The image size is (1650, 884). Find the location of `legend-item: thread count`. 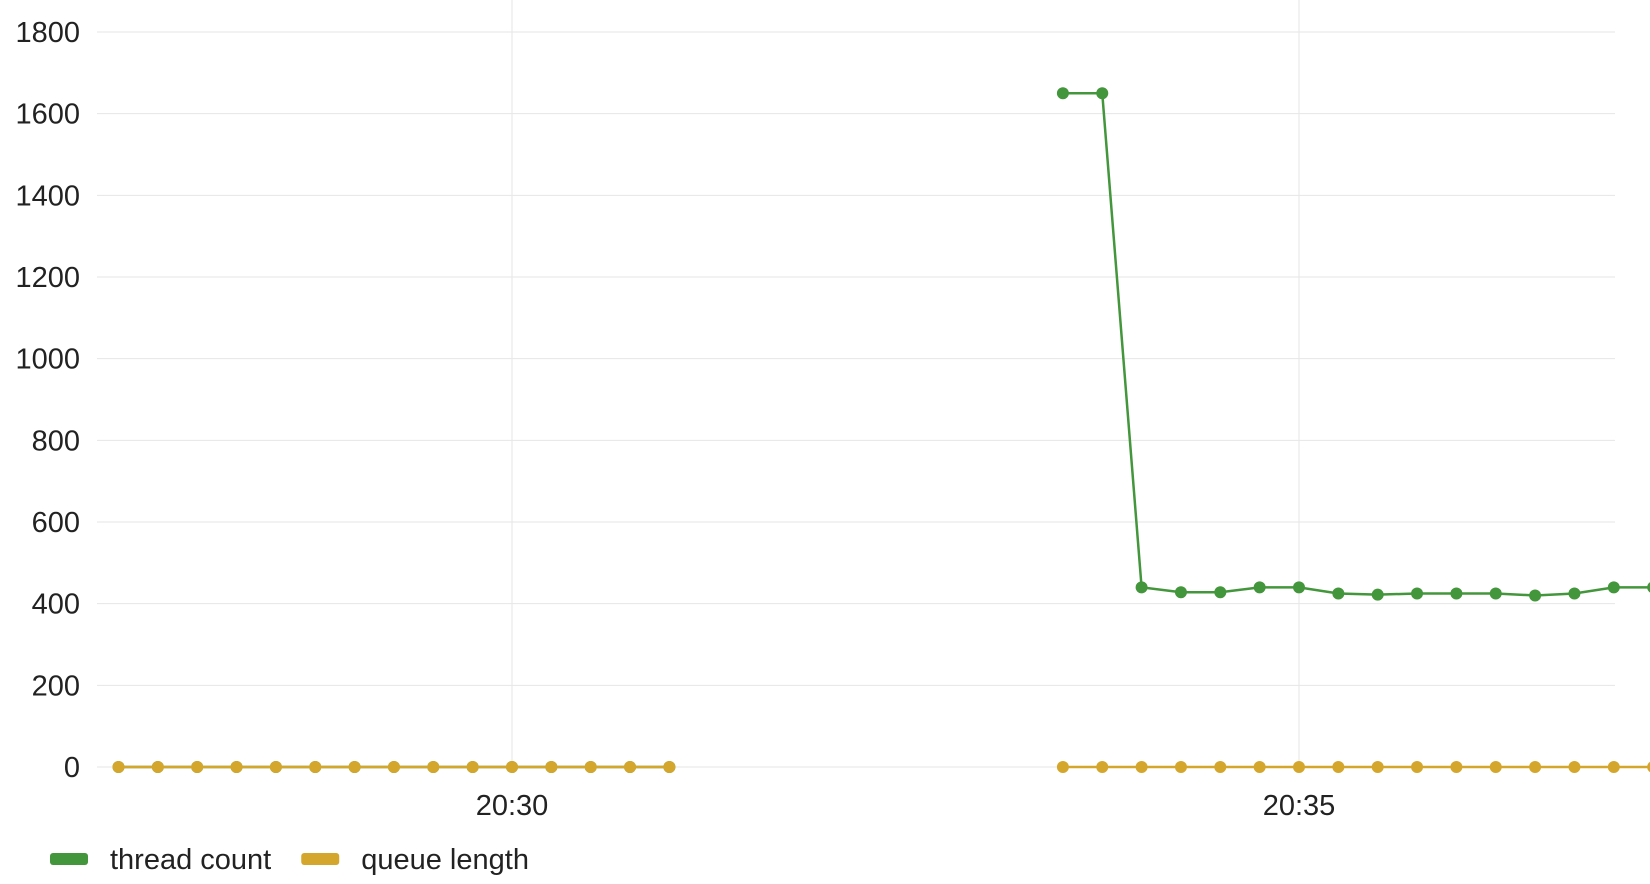

legend-item: thread count is located at coordinates (160, 860).